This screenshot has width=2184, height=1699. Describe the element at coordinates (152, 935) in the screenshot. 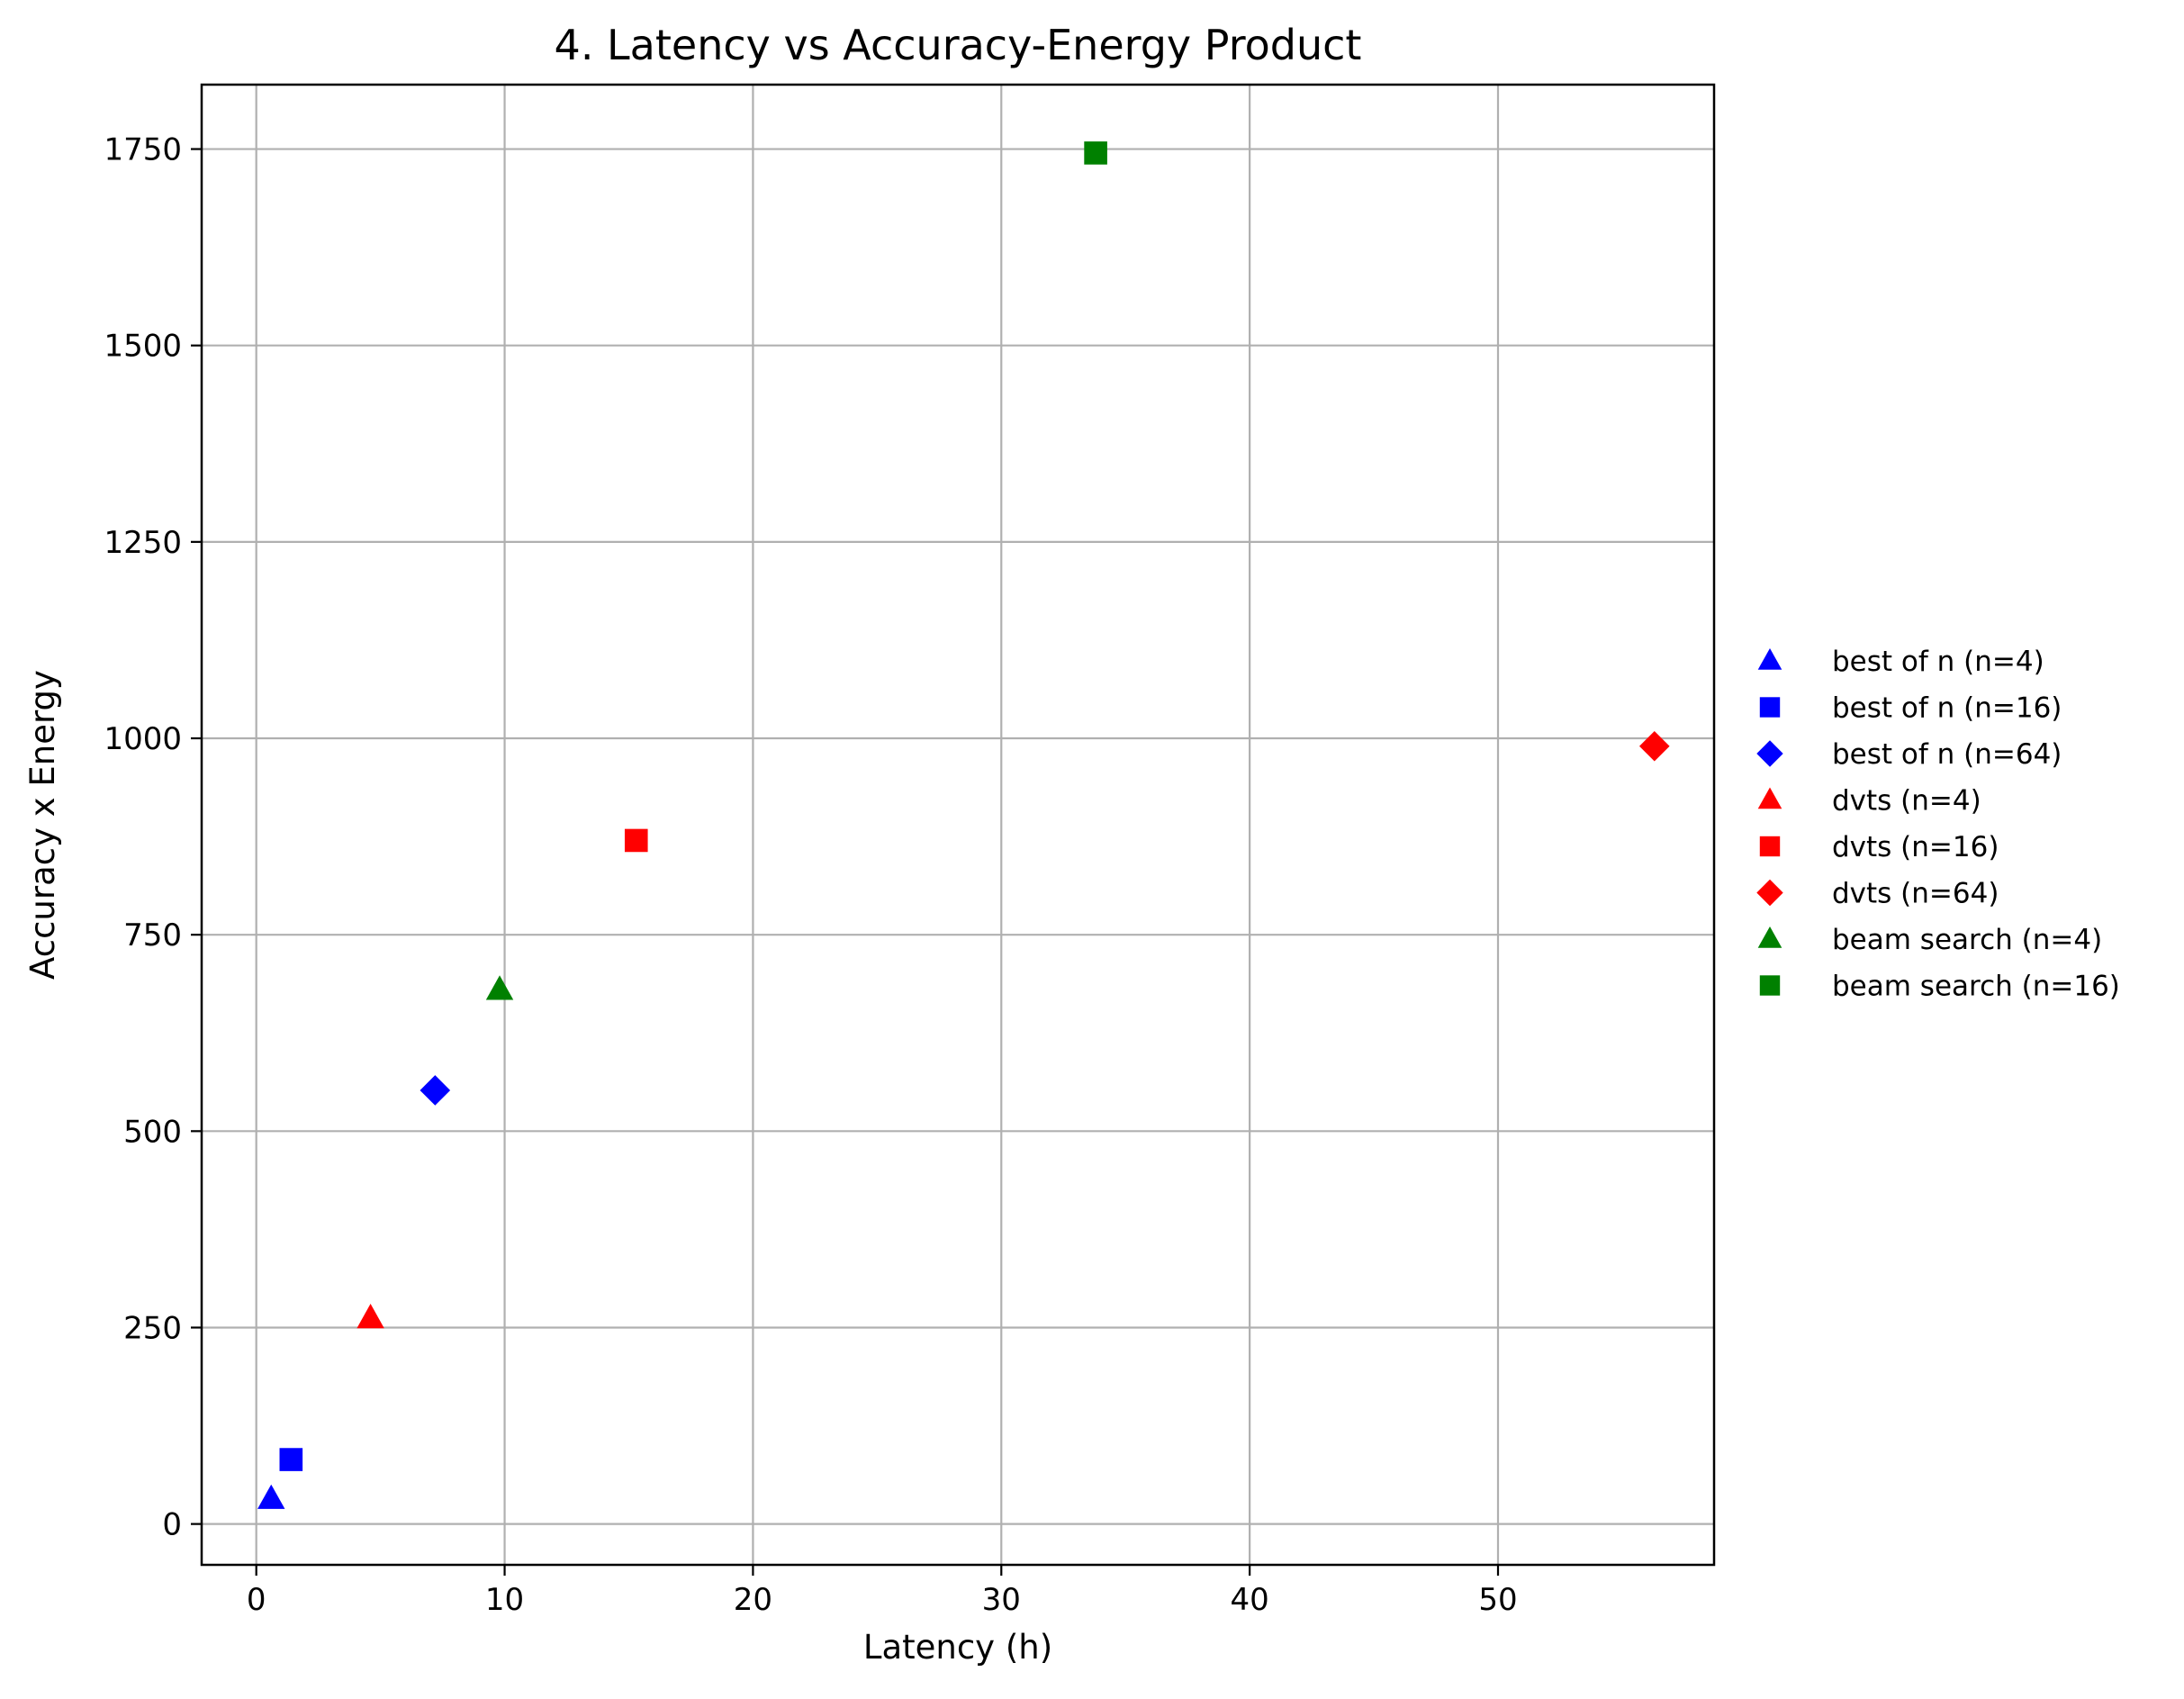

I see `y-tick-label: 750` at that location.